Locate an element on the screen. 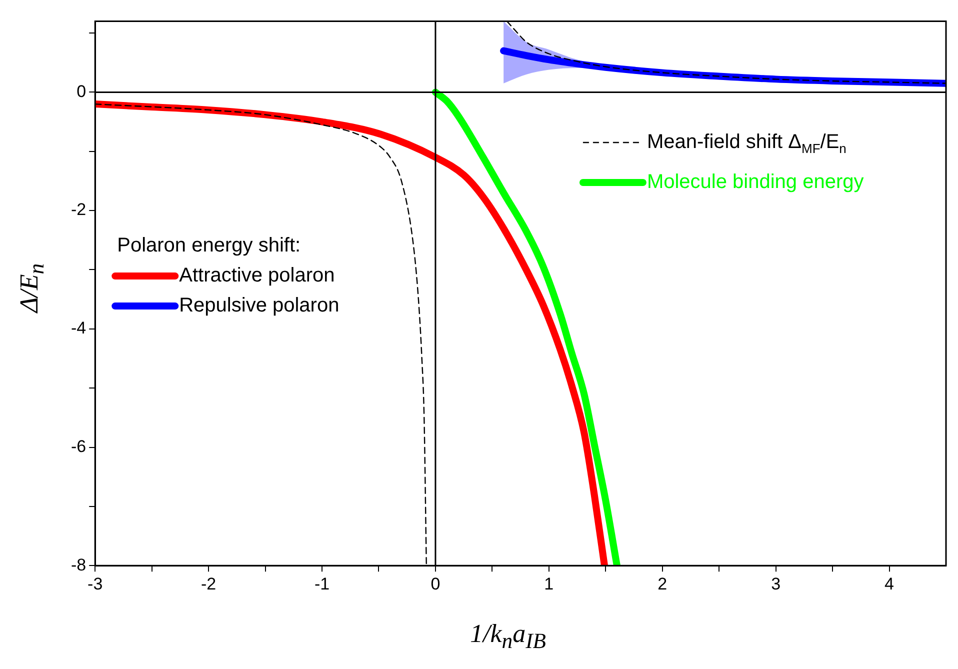 This screenshot has width=958, height=669. legend-label: Attractive polaron is located at coordinates (257, 275).